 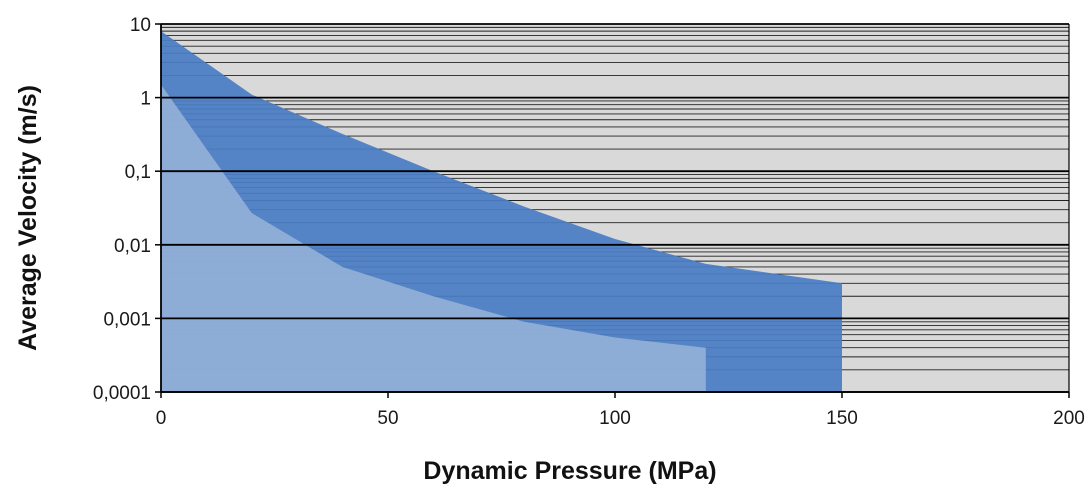 I want to click on y-tick-label: 0,01, so click(x=132, y=246).